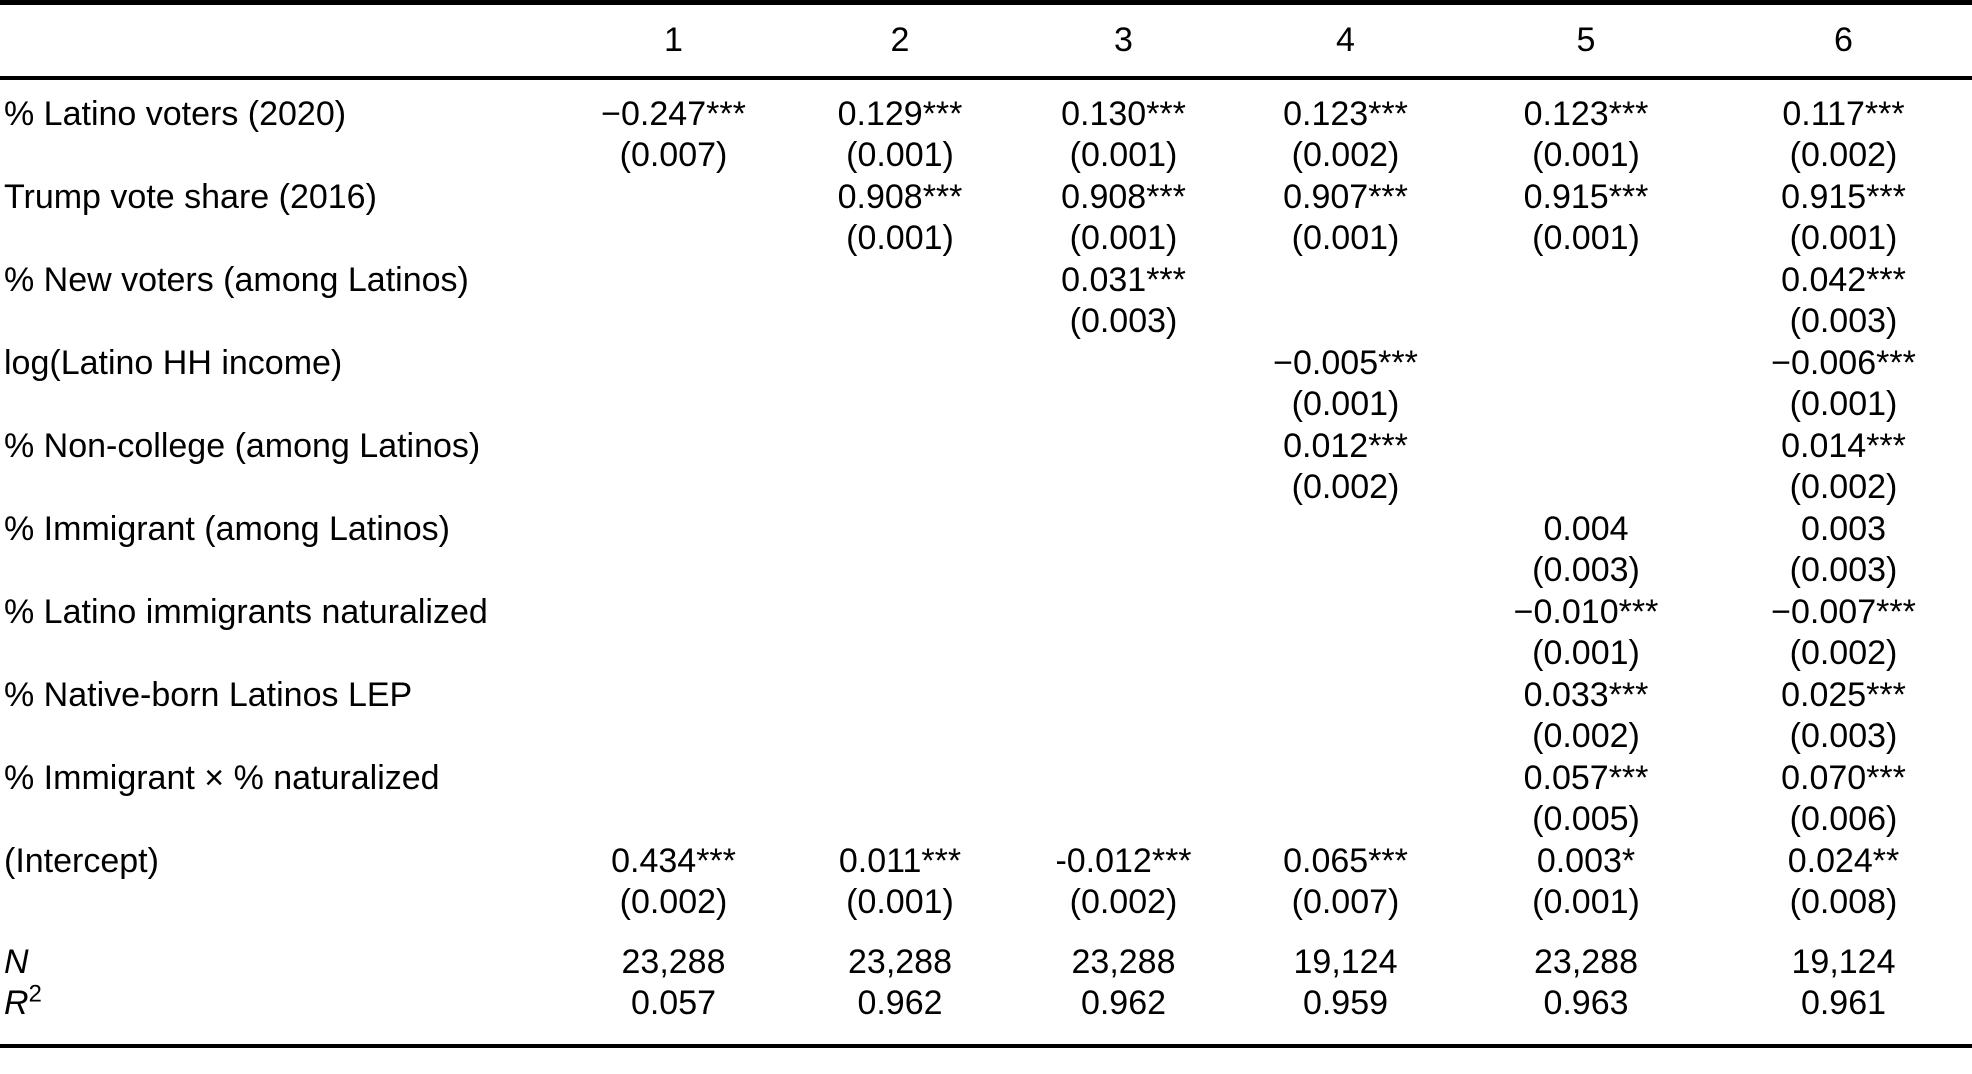 The image size is (1972, 1074). Describe the element at coordinates (1843, 113) in the screenshot. I see `coefficient-cell: 0.117***` at that location.